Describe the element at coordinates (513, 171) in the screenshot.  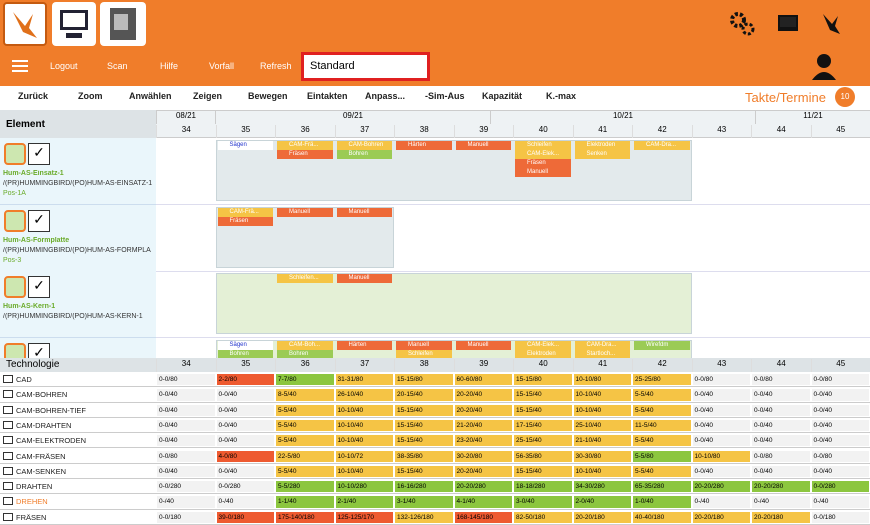
I see `row-grid` at that location.